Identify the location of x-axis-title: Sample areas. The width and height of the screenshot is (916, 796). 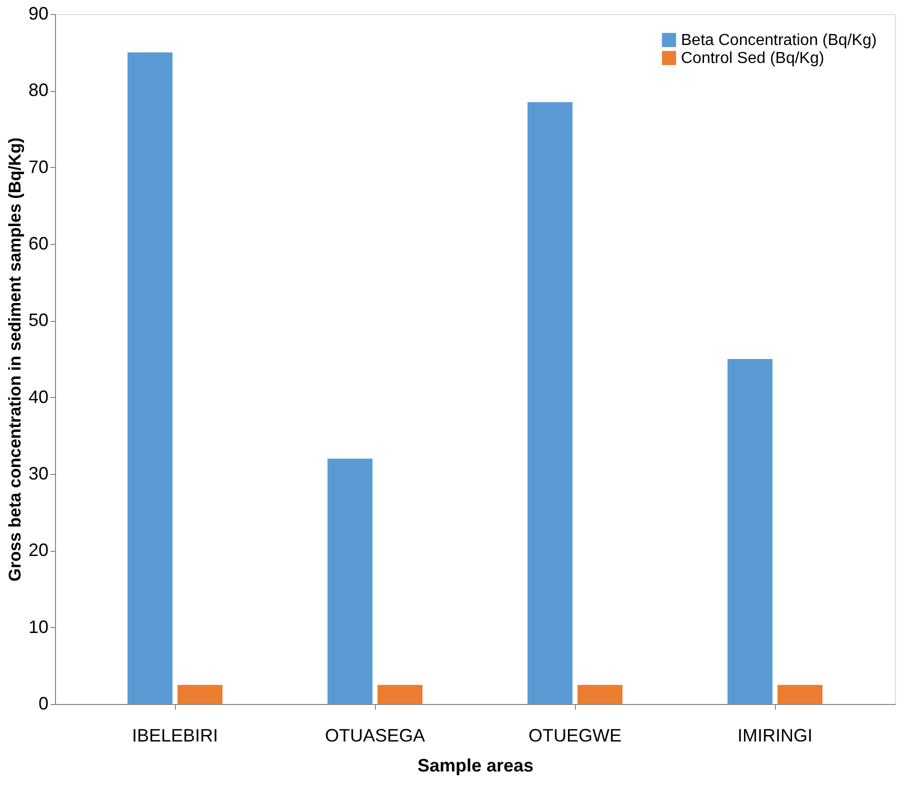
(475, 766).